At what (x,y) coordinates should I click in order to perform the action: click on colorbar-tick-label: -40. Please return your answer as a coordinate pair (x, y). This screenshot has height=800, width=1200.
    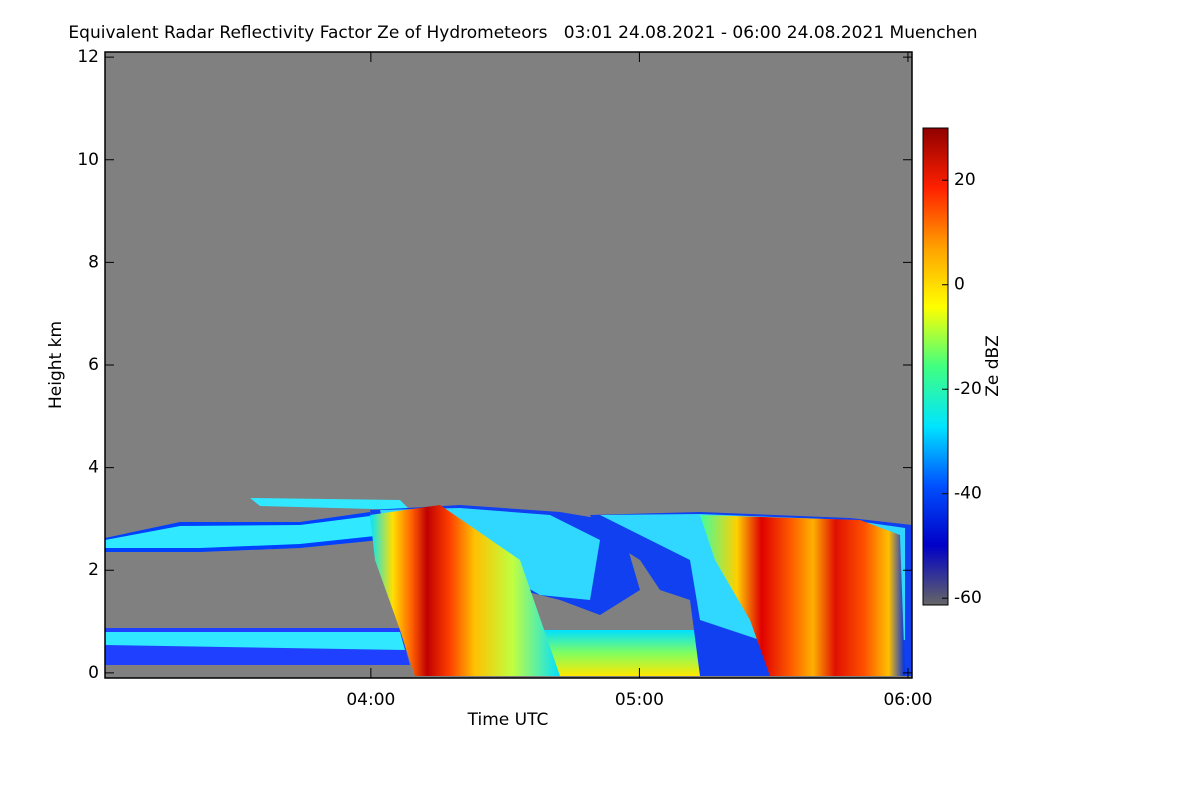
    Looking at the image, I should click on (968, 494).